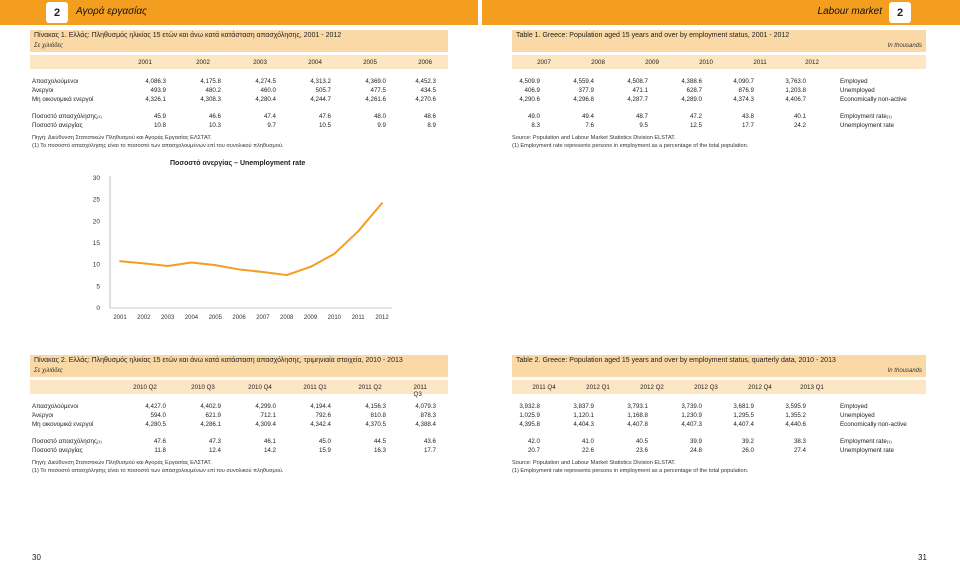  What do you see at coordinates (67, 116) in the screenshot?
I see `row-label: Ποσοστό απασχόλησης(1)` at bounding box center [67, 116].